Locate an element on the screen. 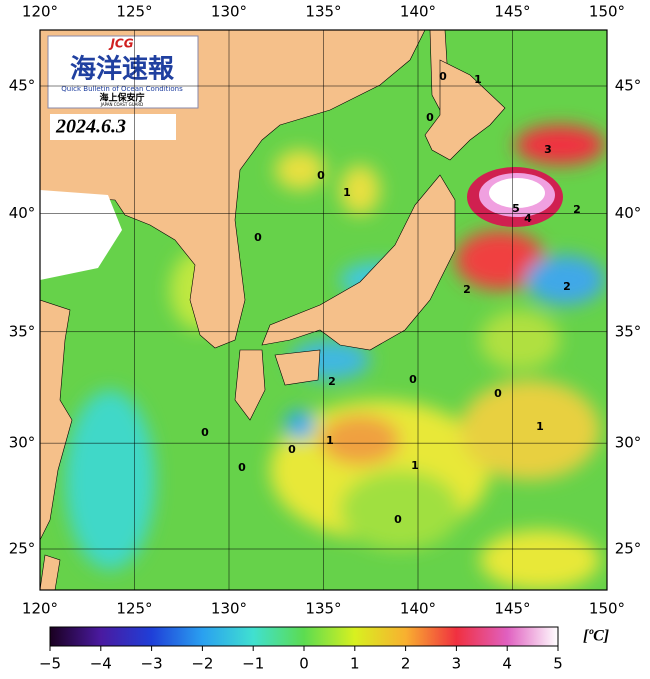 The image size is (650, 679). colorbar-unit: [ºC] is located at coordinates (596, 636).